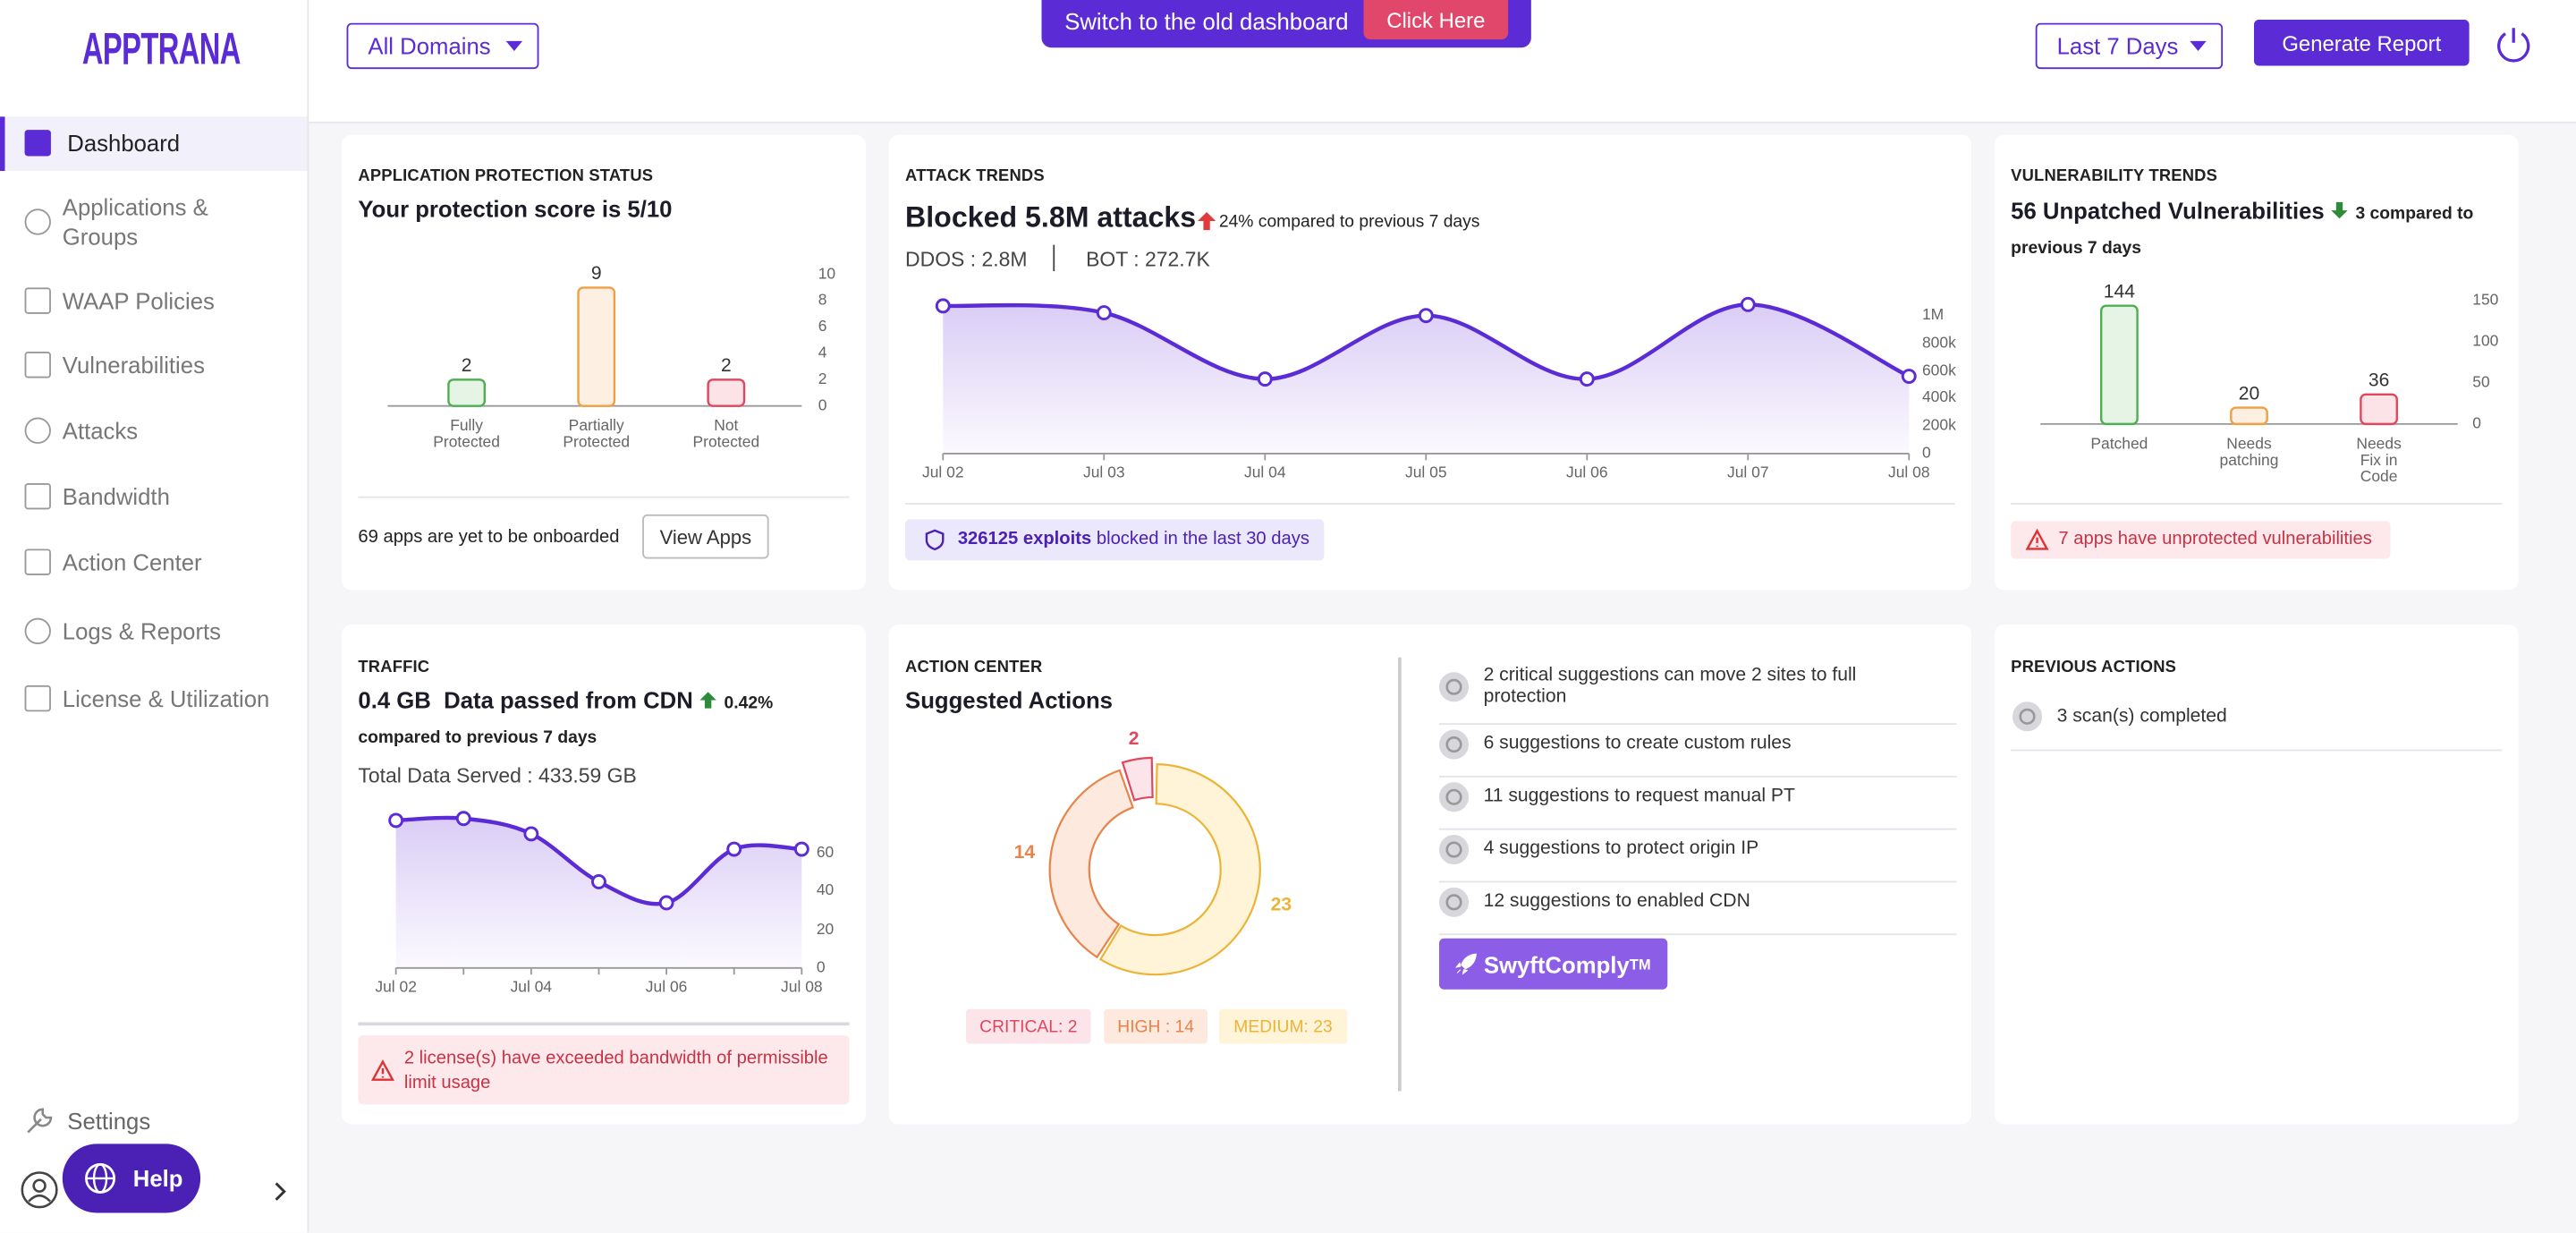 The height and width of the screenshot is (1233, 2576). Describe the element at coordinates (2249, 453) in the screenshot. I see `x-tick-label: Needs patching` at that location.